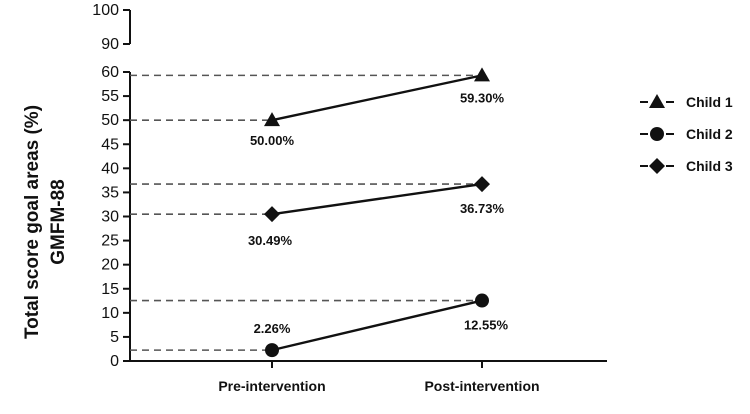  Describe the element at coordinates (58, 222) in the screenshot. I see `y-axis-title-line-2: GMFM-88` at that location.